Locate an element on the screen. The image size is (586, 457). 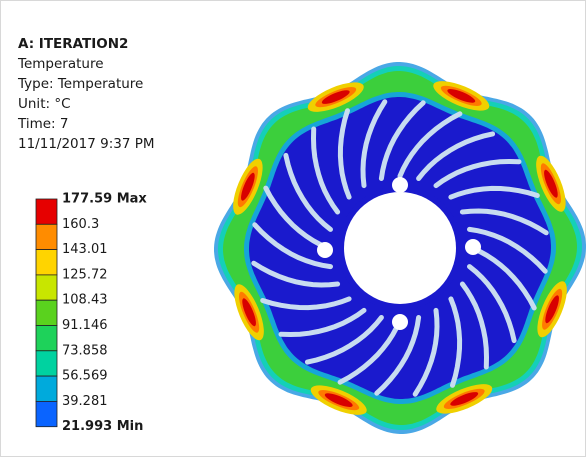
legend-label: 91.146 is located at coordinates (85, 325).